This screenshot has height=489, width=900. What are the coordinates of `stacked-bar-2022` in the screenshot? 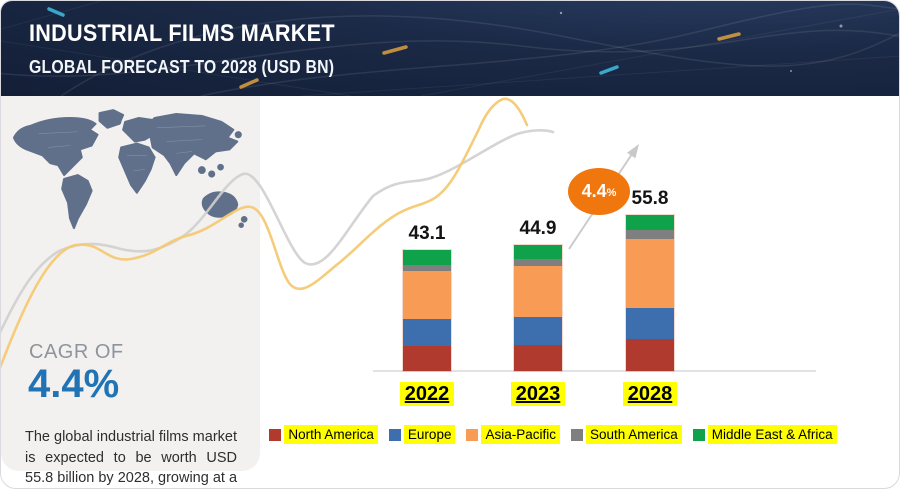 It's located at (427, 310).